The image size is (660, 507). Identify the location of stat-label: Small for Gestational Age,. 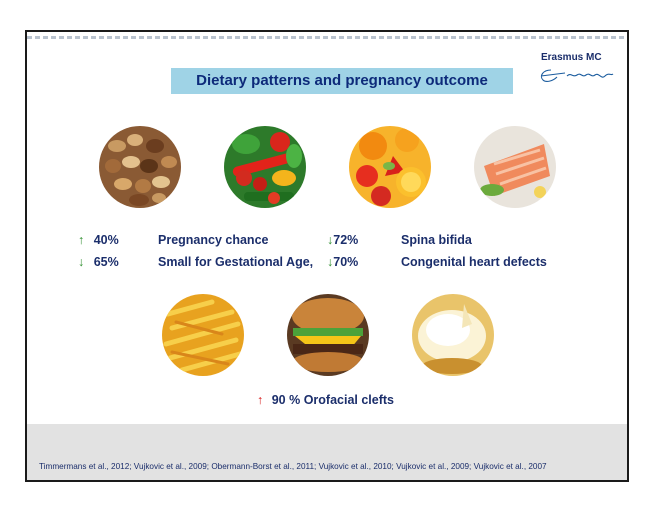
(236, 262).